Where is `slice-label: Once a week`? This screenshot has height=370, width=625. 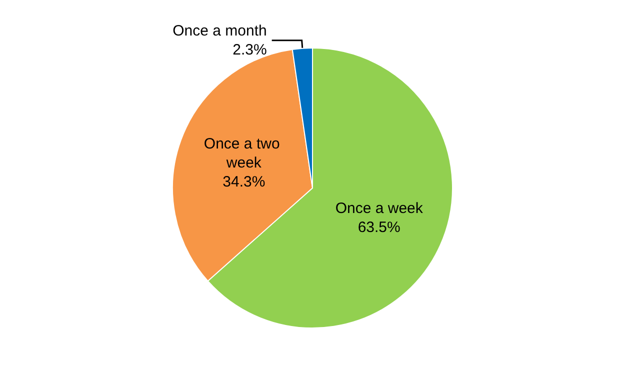 slice-label: Once a week is located at coordinates (379, 208).